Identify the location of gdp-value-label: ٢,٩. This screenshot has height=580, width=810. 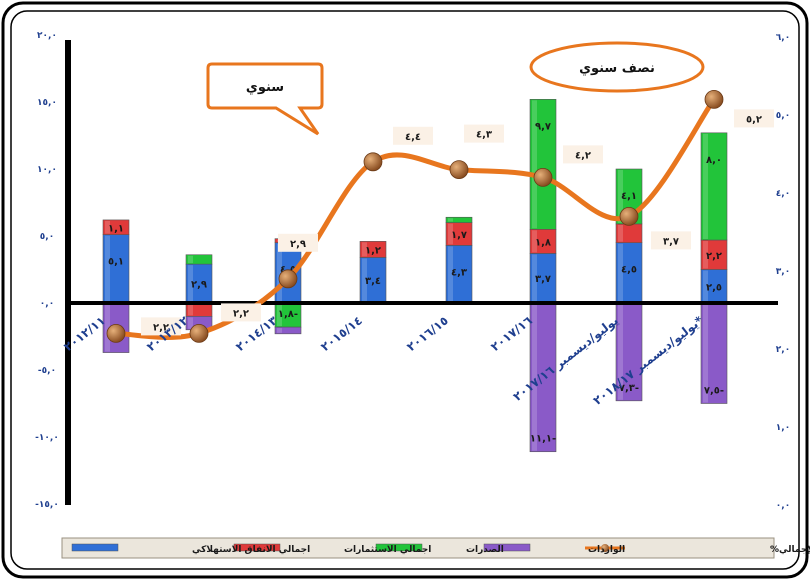
(298, 244).